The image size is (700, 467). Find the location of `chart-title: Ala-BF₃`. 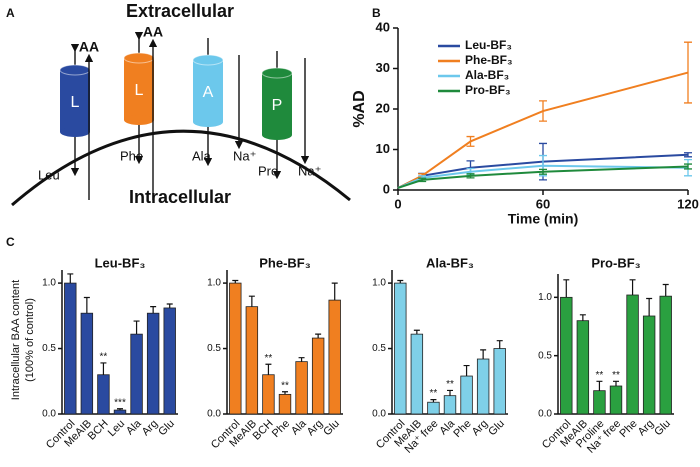

chart-title: Ala-BF₃ is located at coordinates (450, 262).